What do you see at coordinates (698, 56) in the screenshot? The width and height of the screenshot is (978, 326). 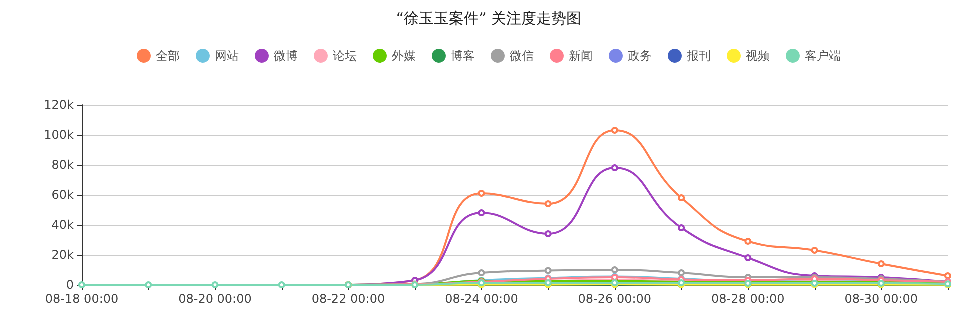 I see `legend-label: 报刊` at bounding box center [698, 56].